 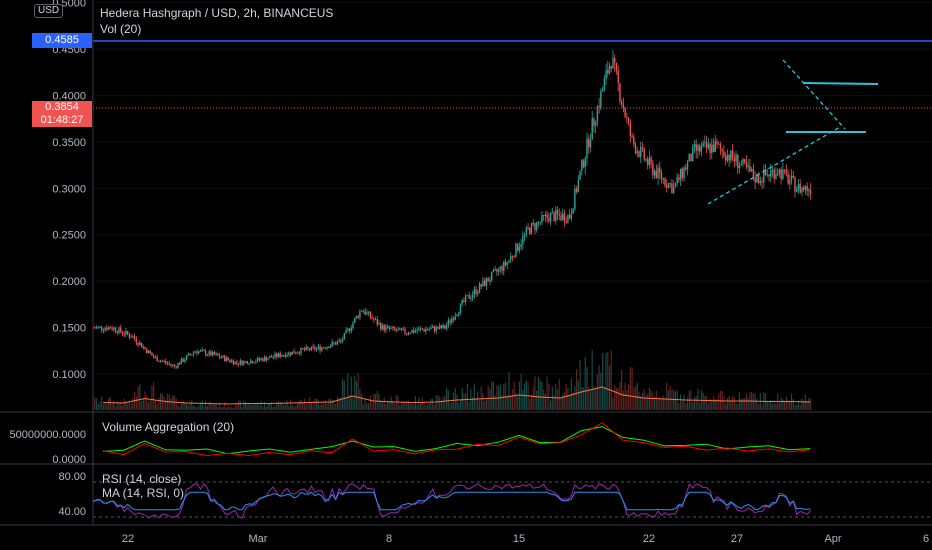 I want to click on symbol-title: Hedera Hashgraph / USD, 2h, BINANCEUS, so click(x=217, y=13).